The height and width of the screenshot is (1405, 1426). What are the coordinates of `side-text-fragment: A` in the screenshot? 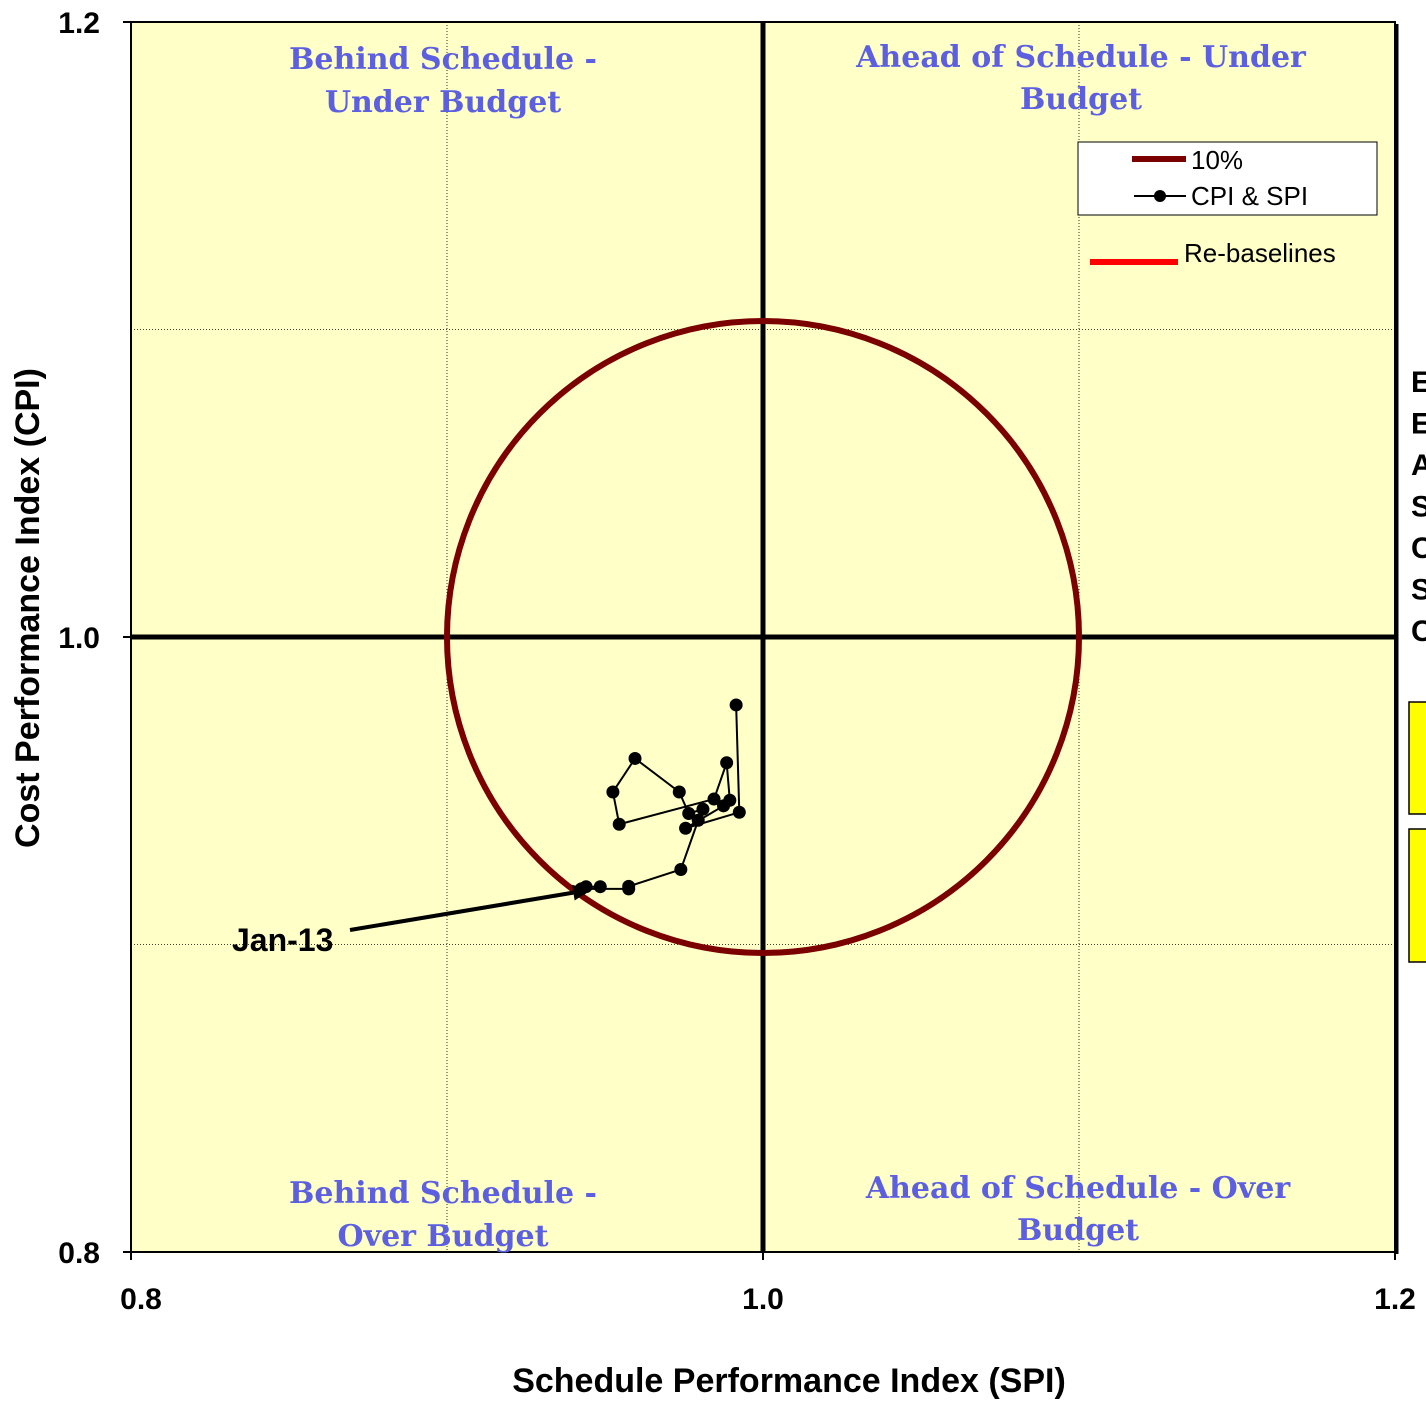 It's located at (1418, 465).